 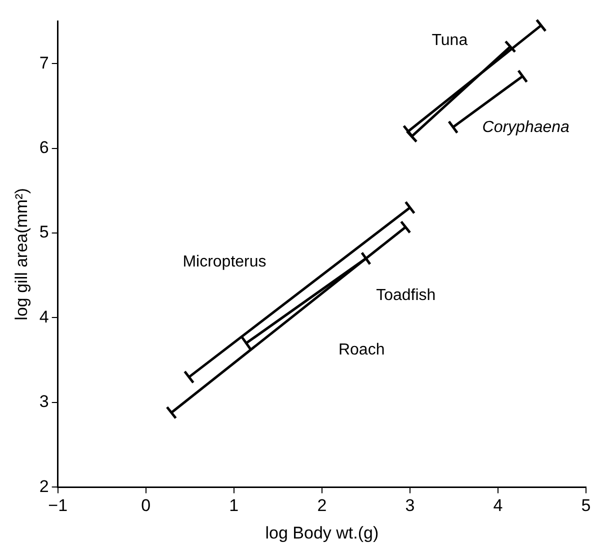 I want to click on x-tick-label: 4, so click(x=498, y=506).